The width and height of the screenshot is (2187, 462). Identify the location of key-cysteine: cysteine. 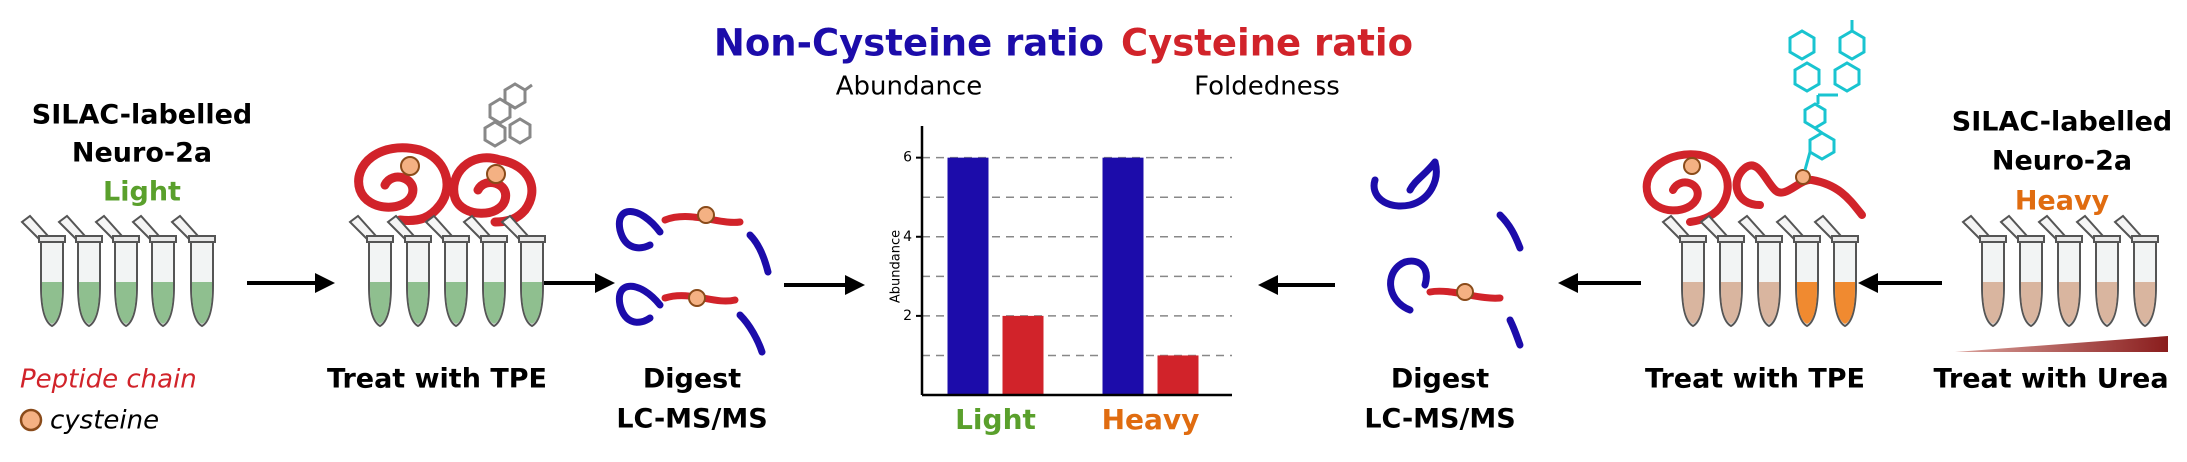
(104, 421).